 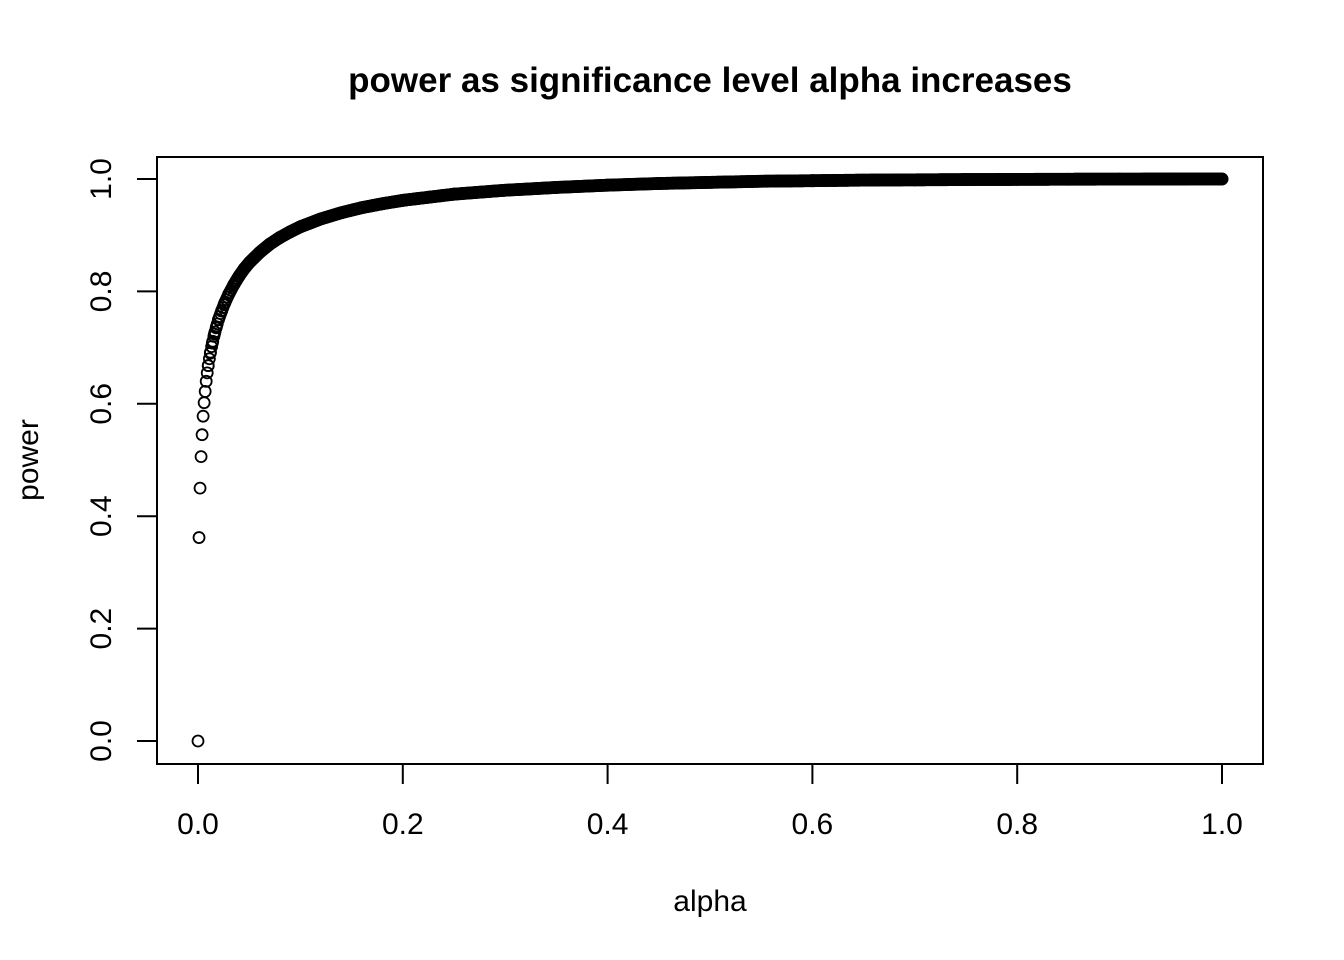 I want to click on y-tick-label: 1.0, so click(x=101, y=179).